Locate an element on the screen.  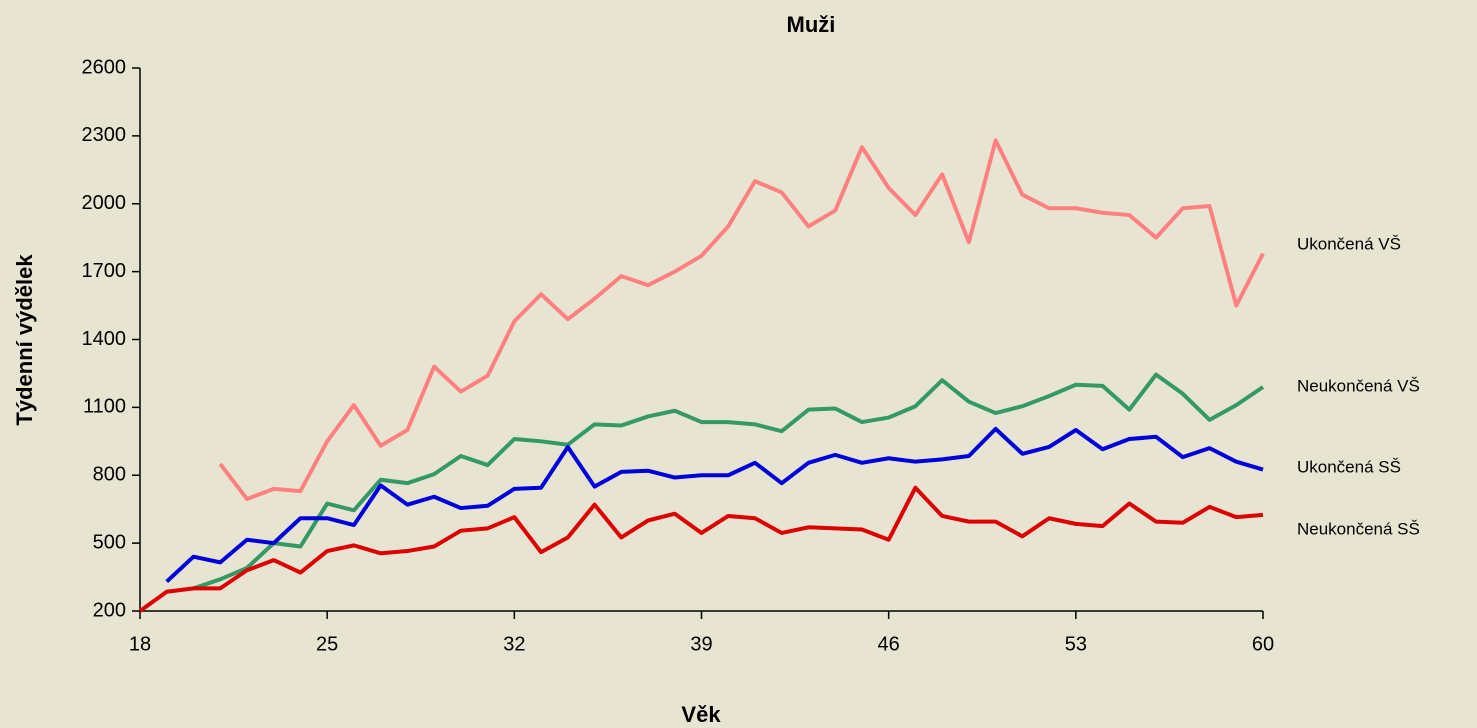
x-tick-label: 18 is located at coordinates (140, 644).